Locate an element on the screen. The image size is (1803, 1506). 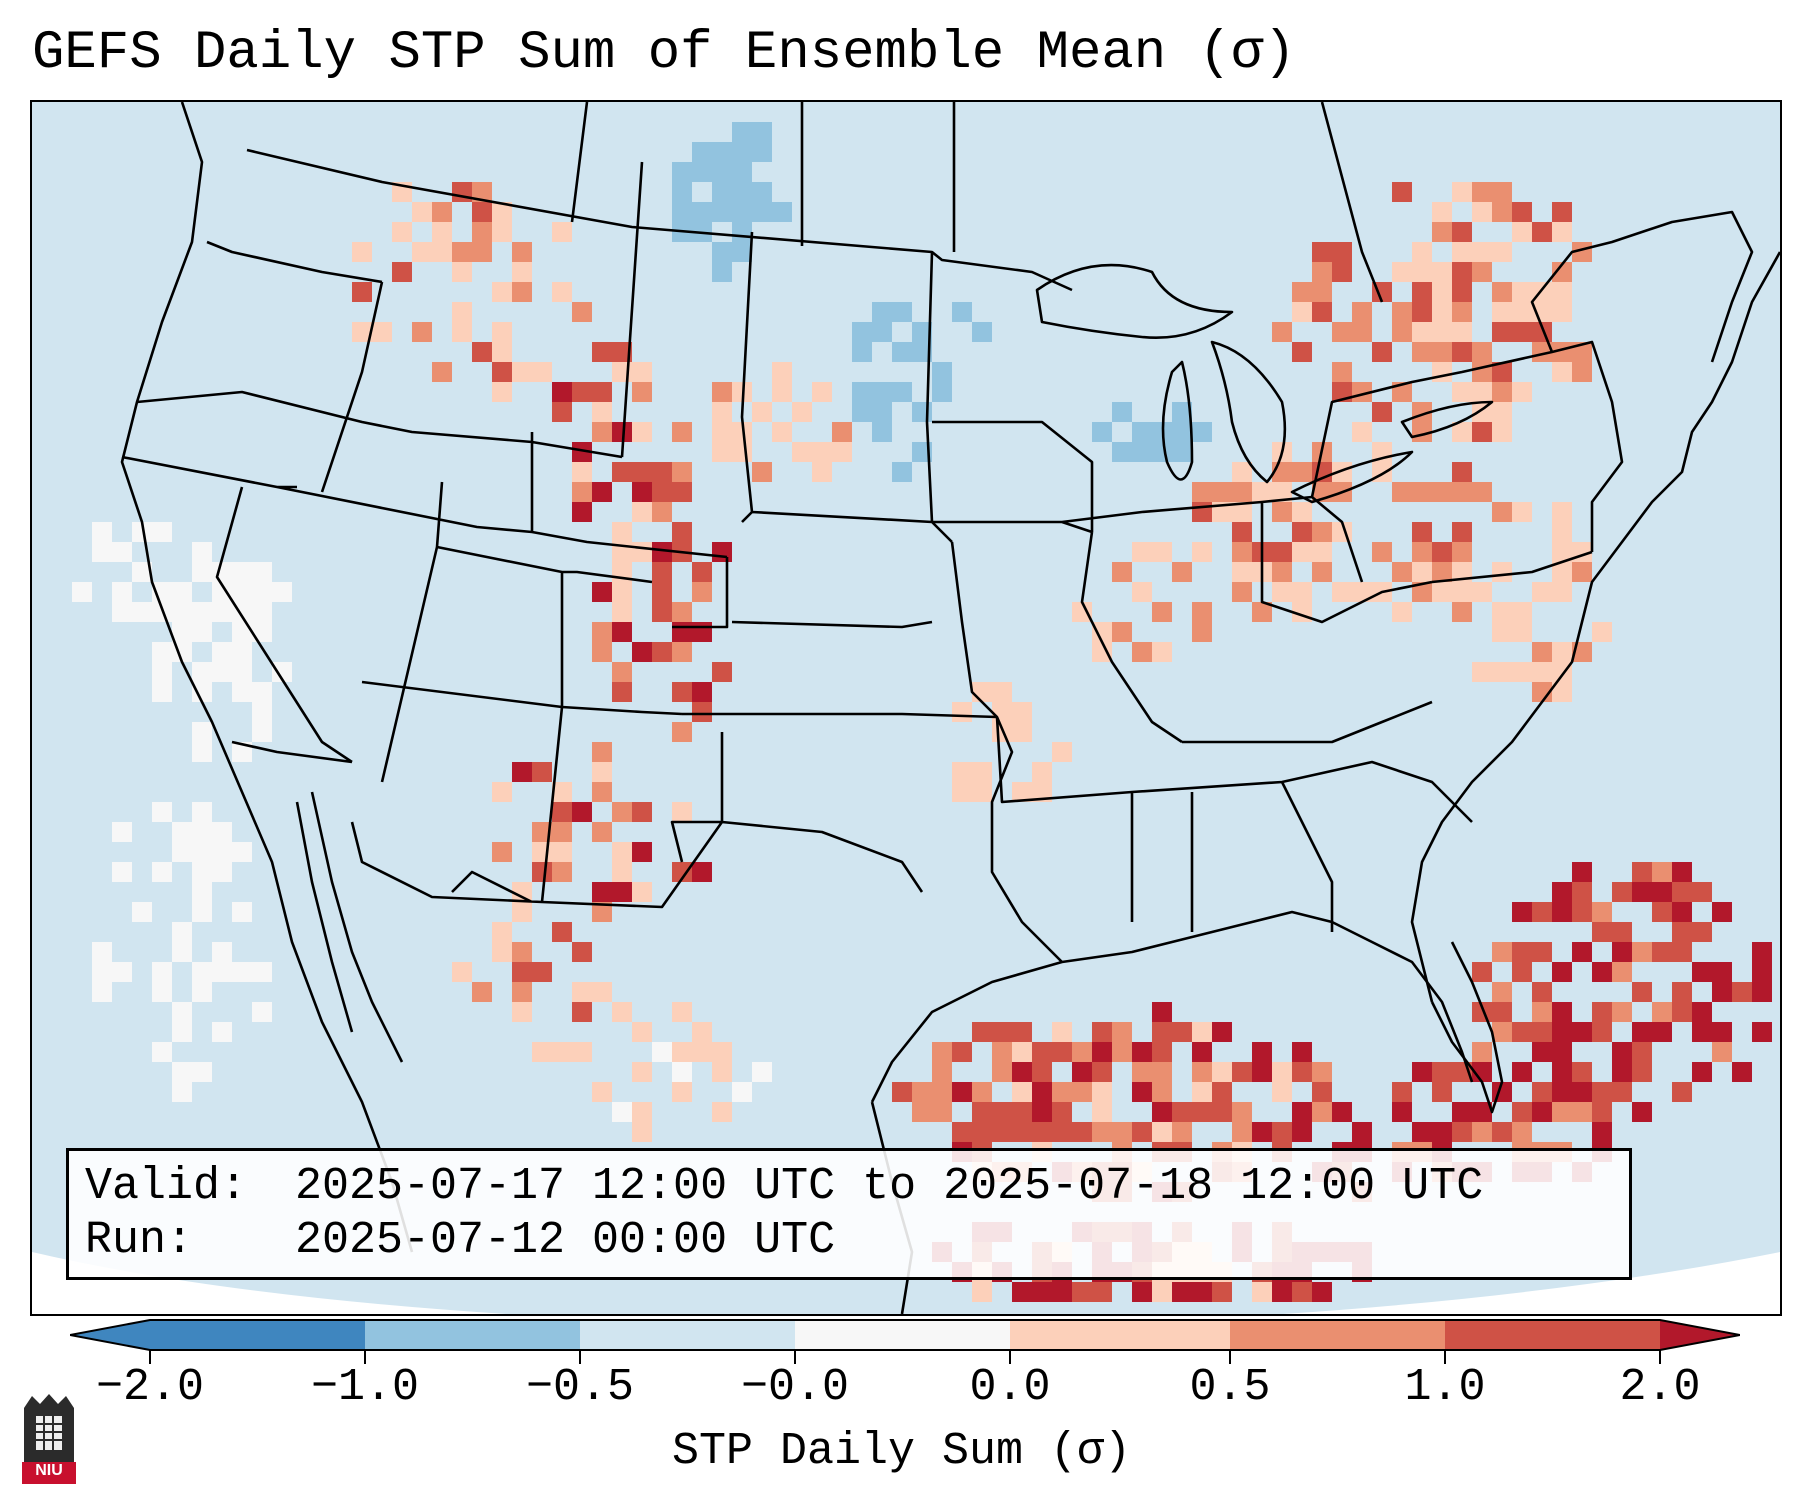
map-title: GEFS Daily STP Sum of Ensemble Mean (σ) is located at coordinates (664, 53).